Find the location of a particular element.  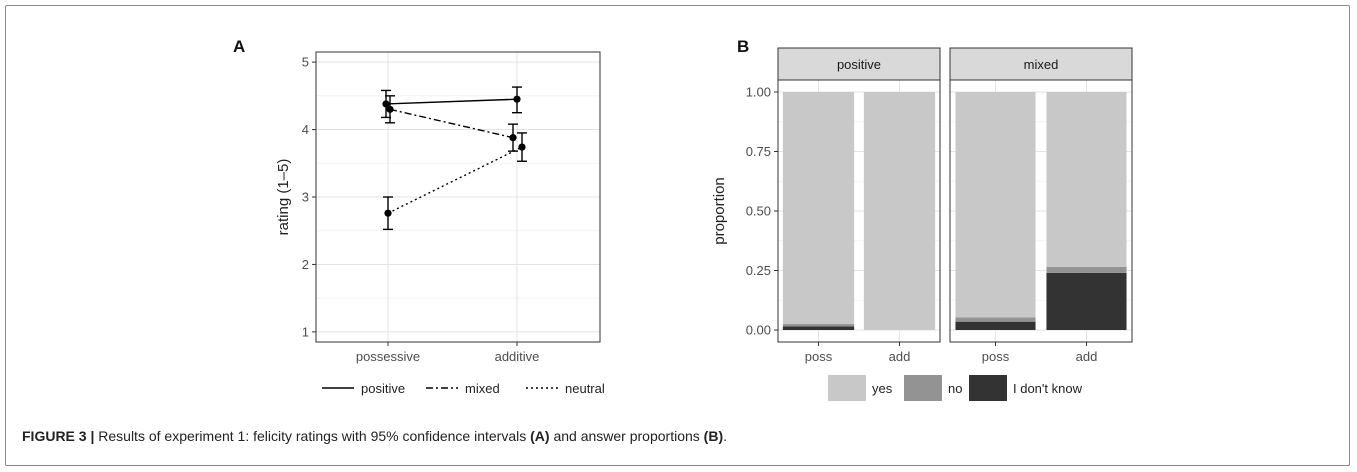

caption-text-3: . is located at coordinates (725, 436).